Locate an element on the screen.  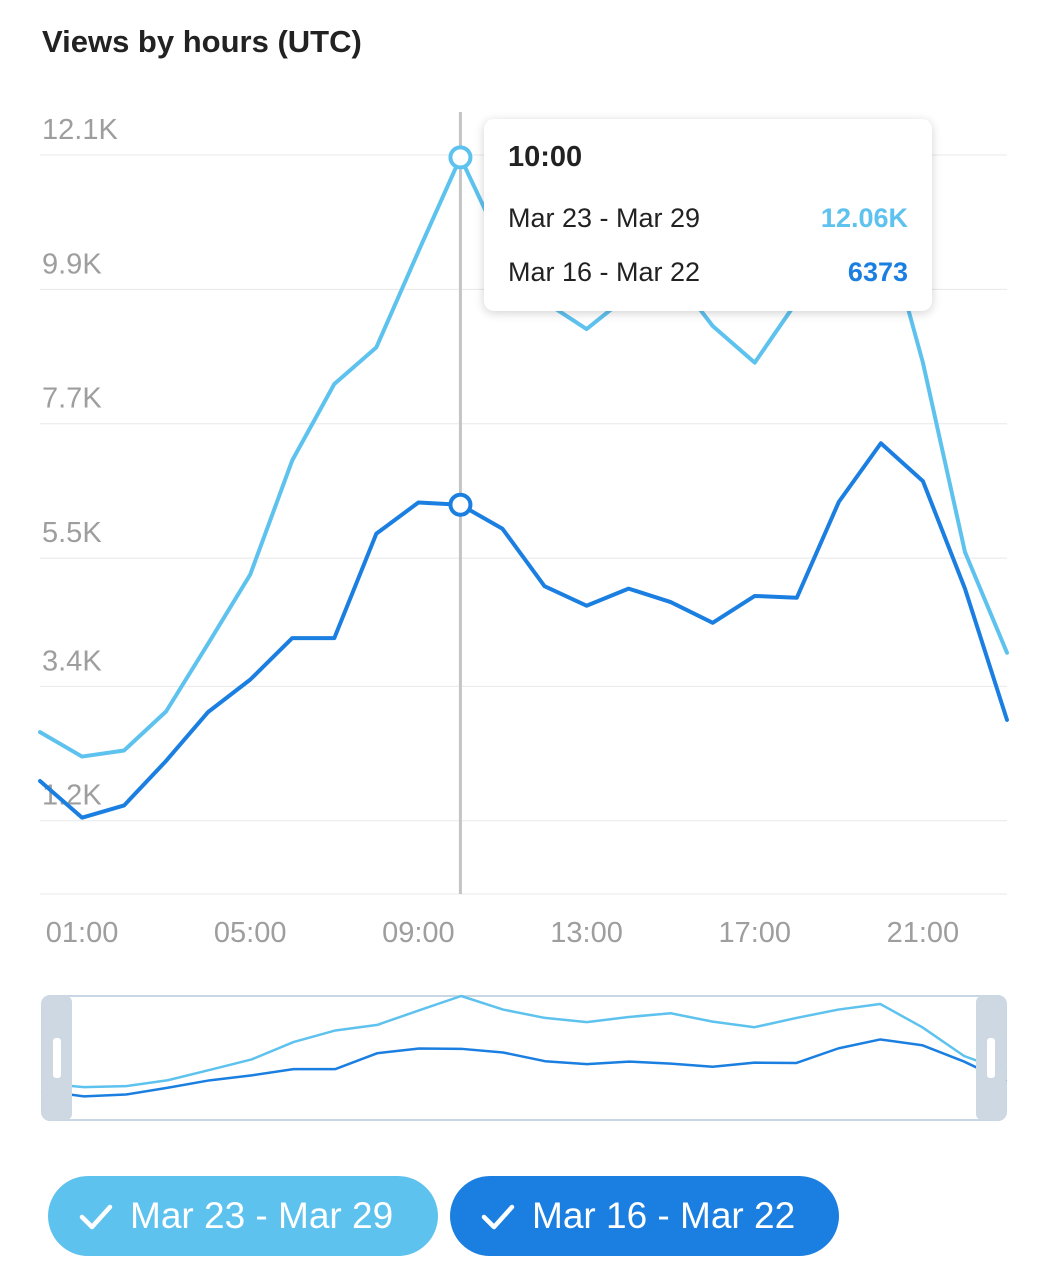
y-tick-label: 9.9K is located at coordinates (72, 264).